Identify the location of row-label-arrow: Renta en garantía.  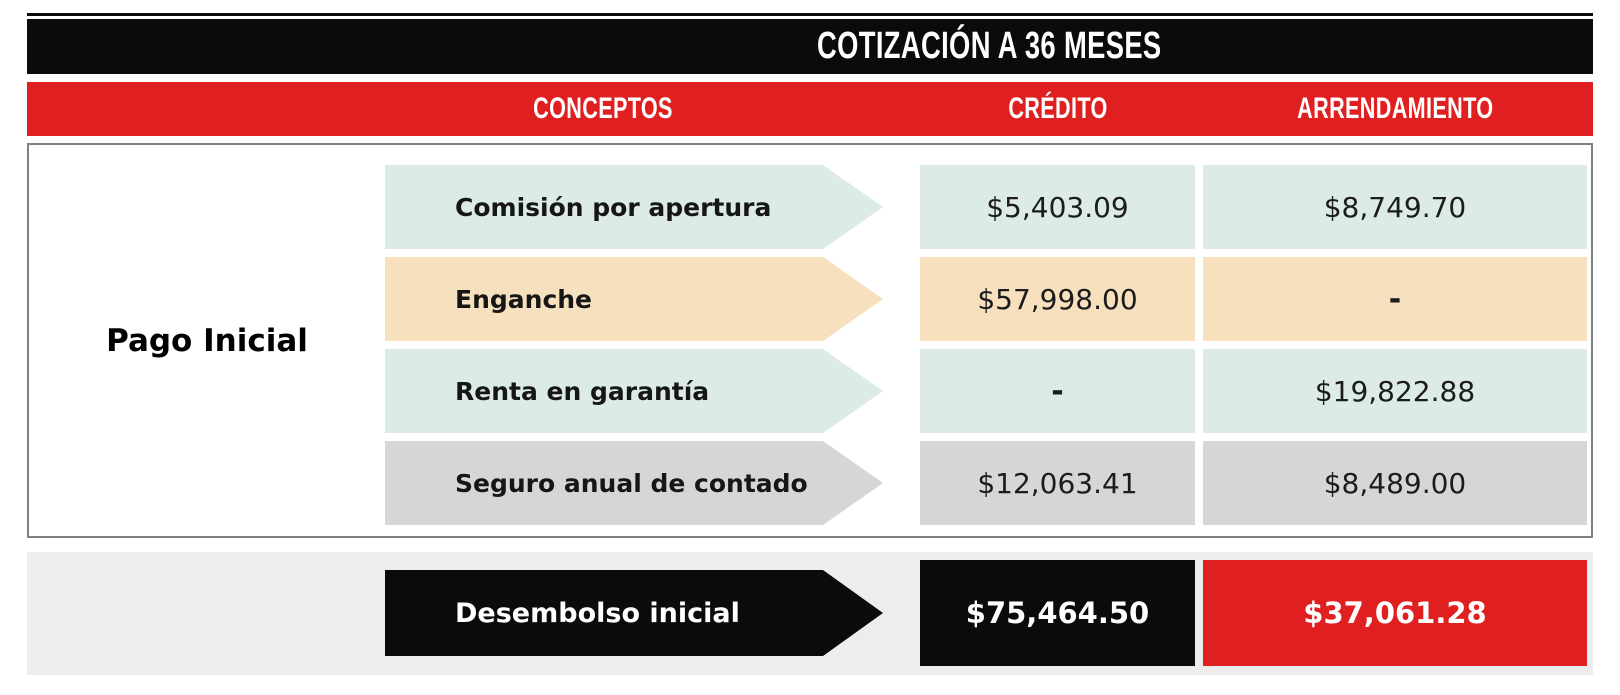
(634, 391).